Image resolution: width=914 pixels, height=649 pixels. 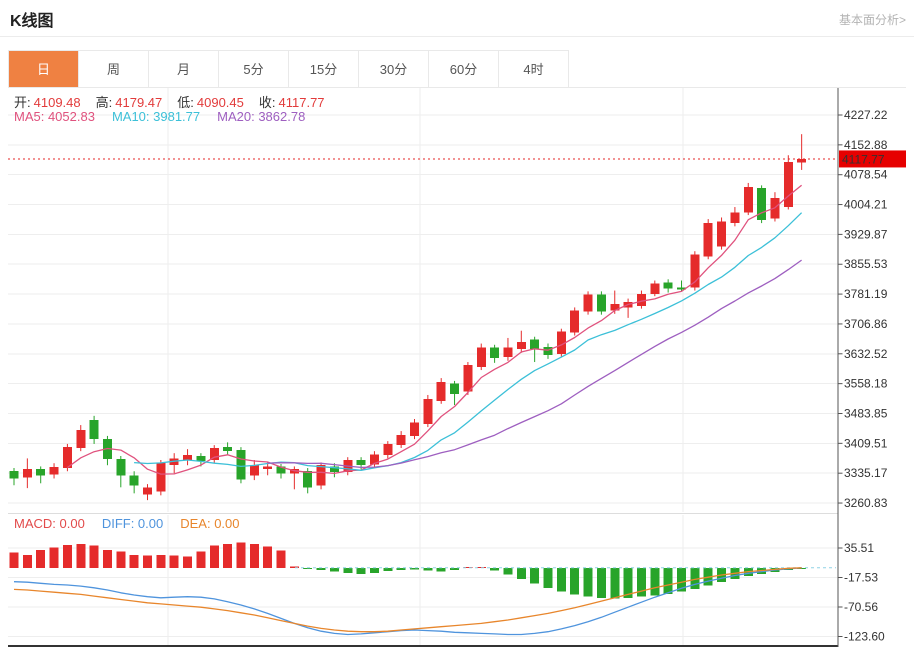 I want to click on macd-legend: MACD: 0.00 DIFF: 0.00 DEA: 0.00, so click(x=135, y=523).